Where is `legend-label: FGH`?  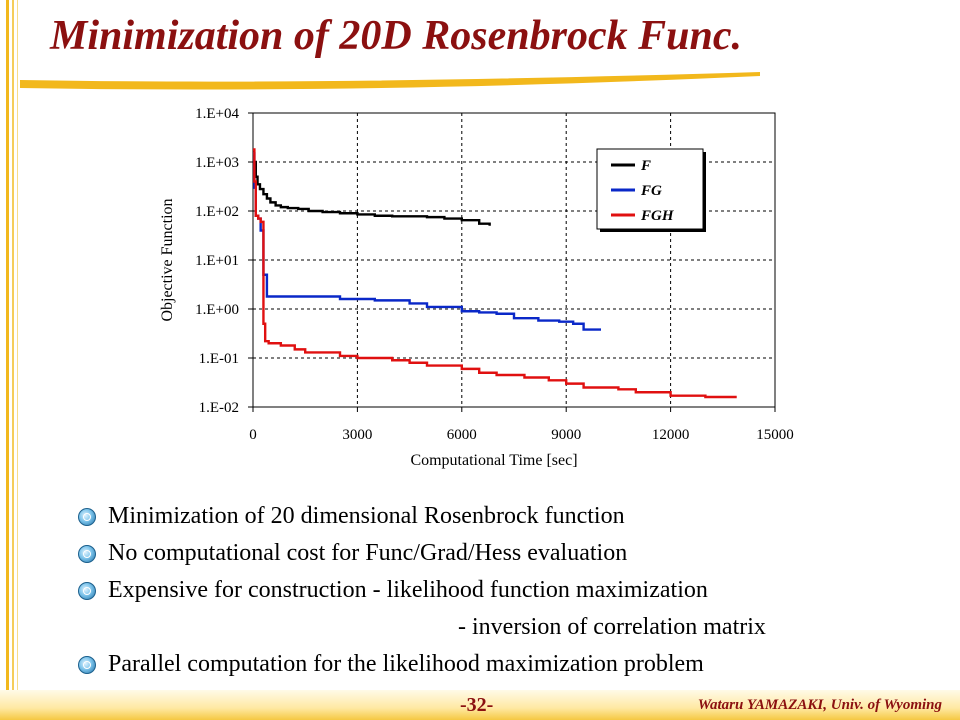
legend-label: FGH is located at coordinates (657, 216).